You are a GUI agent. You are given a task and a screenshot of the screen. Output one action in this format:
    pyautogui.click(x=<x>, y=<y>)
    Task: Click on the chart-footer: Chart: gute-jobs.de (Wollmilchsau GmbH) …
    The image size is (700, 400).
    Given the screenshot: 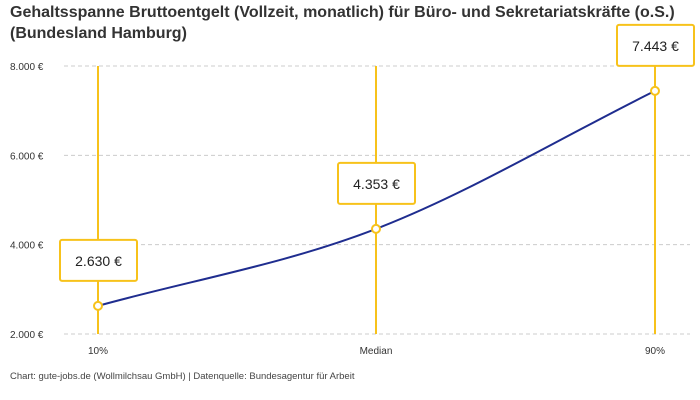 What is the action you would take?
    pyautogui.click(x=182, y=376)
    